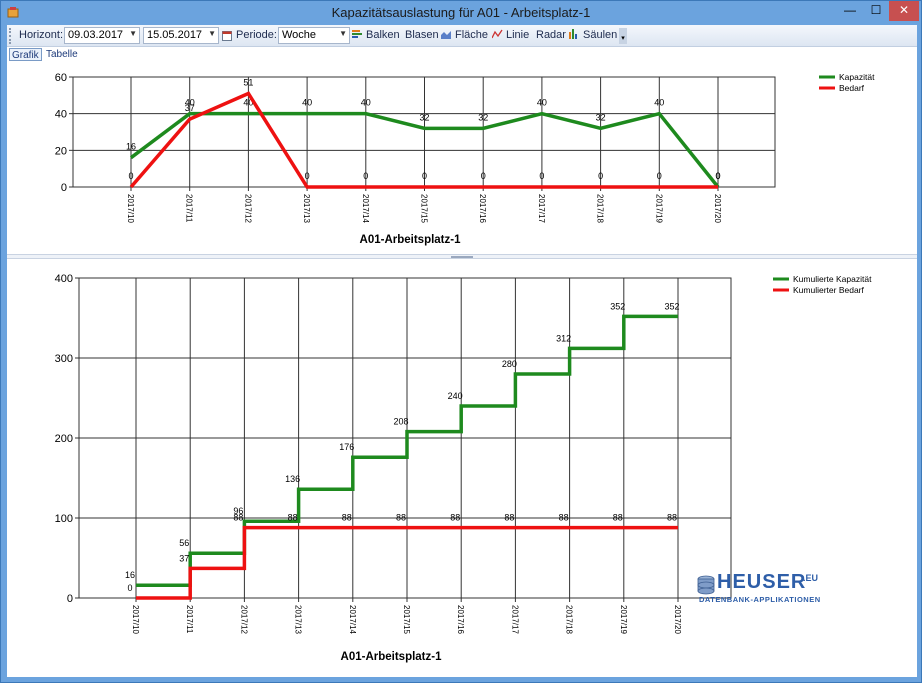 The height and width of the screenshot is (683, 922). What do you see at coordinates (190, 108) in the screenshot?
I see `data-label: 37` at bounding box center [190, 108].